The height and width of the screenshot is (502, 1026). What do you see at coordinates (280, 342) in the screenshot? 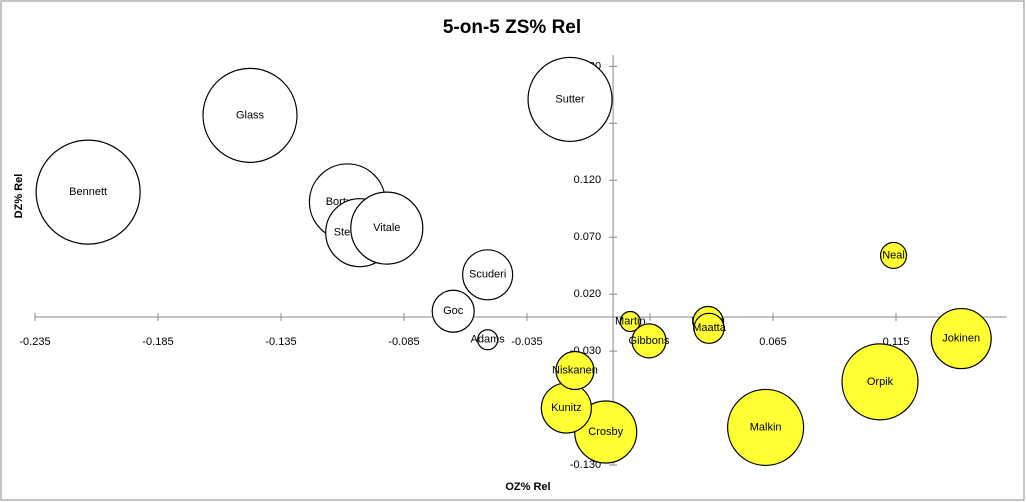
I see `x-tick-label: -0.135` at bounding box center [280, 342].